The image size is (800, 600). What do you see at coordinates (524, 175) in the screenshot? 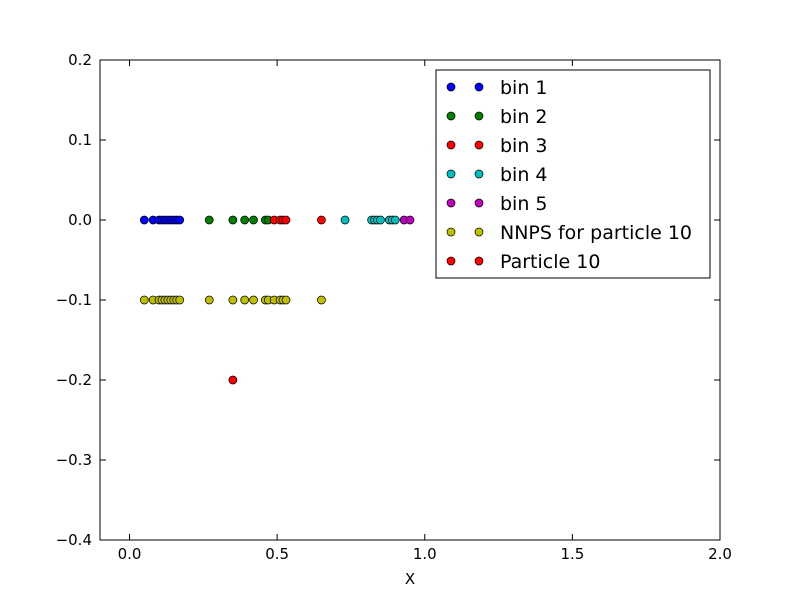
I see `legend-label: bin 4` at bounding box center [524, 175].